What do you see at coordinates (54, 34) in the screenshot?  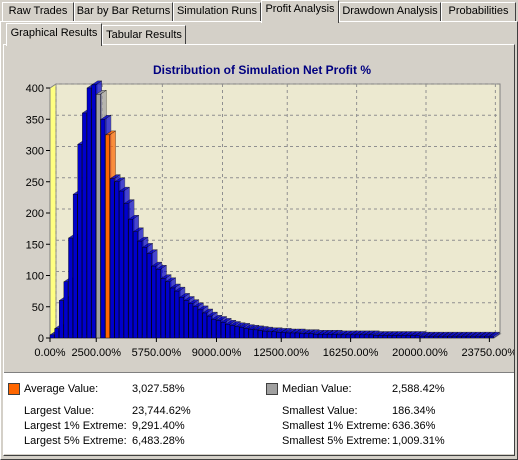 I see `tab-graphical-results: Graphical Results` at bounding box center [54, 34].